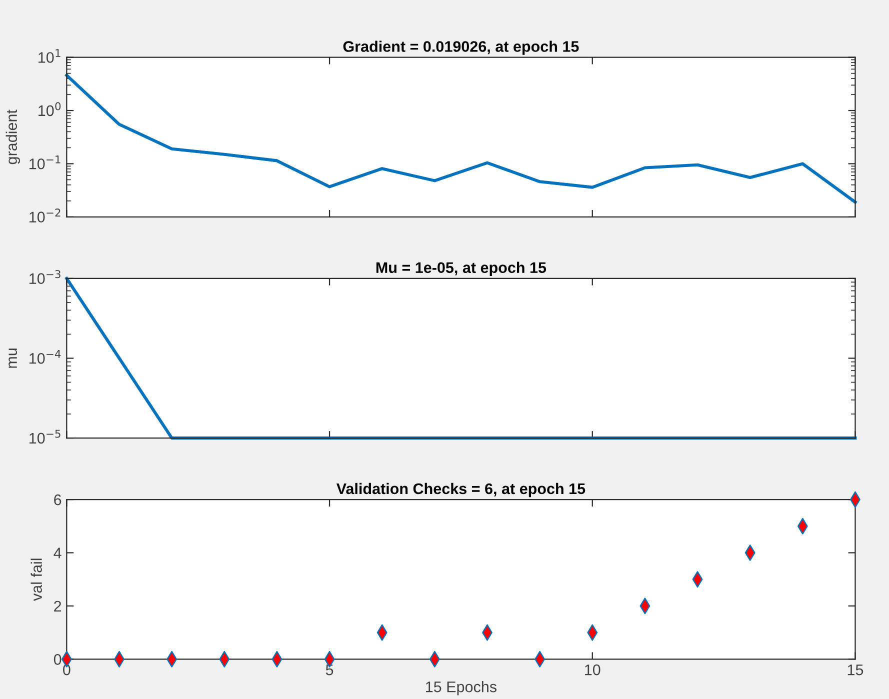 This screenshot has height=699, width=889. What do you see at coordinates (45, 163) in the screenshot?
I see `y-tick-label: 10$^{−1}$` at bounding box center [45, 163].